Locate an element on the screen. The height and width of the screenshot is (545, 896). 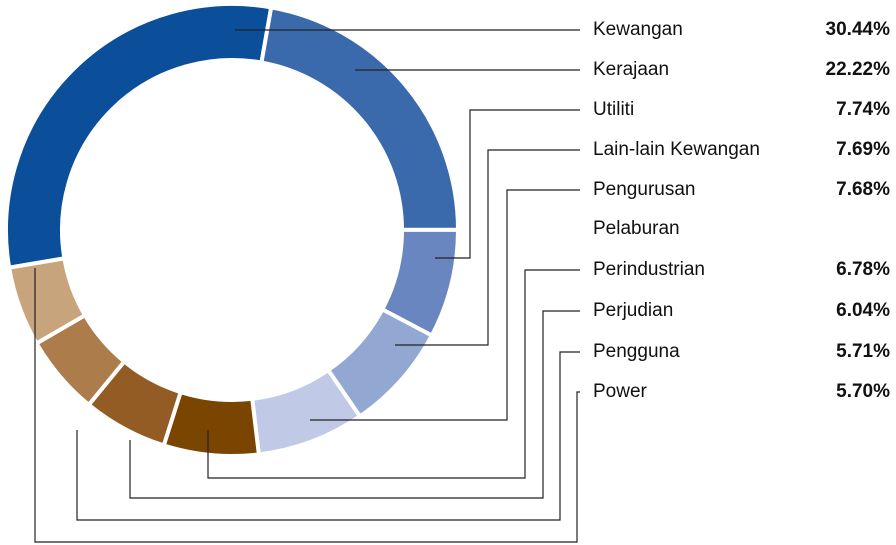
legend-value: 7.68% is located at coordinates (863, 189).